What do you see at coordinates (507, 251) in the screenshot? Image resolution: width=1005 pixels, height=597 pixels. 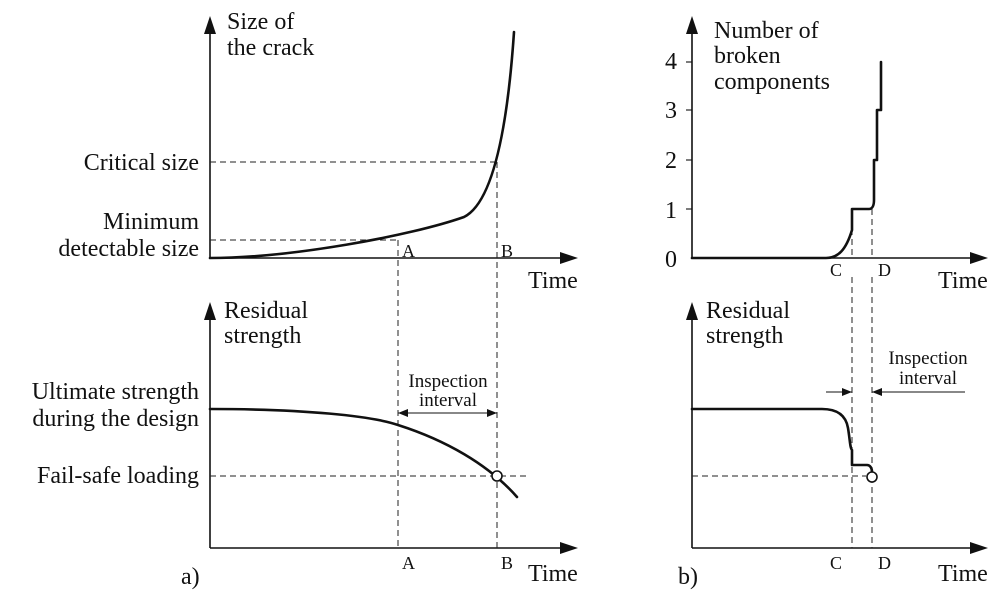 I see `panel-a-top-mark-b: B` at bounding box center [507, 251].